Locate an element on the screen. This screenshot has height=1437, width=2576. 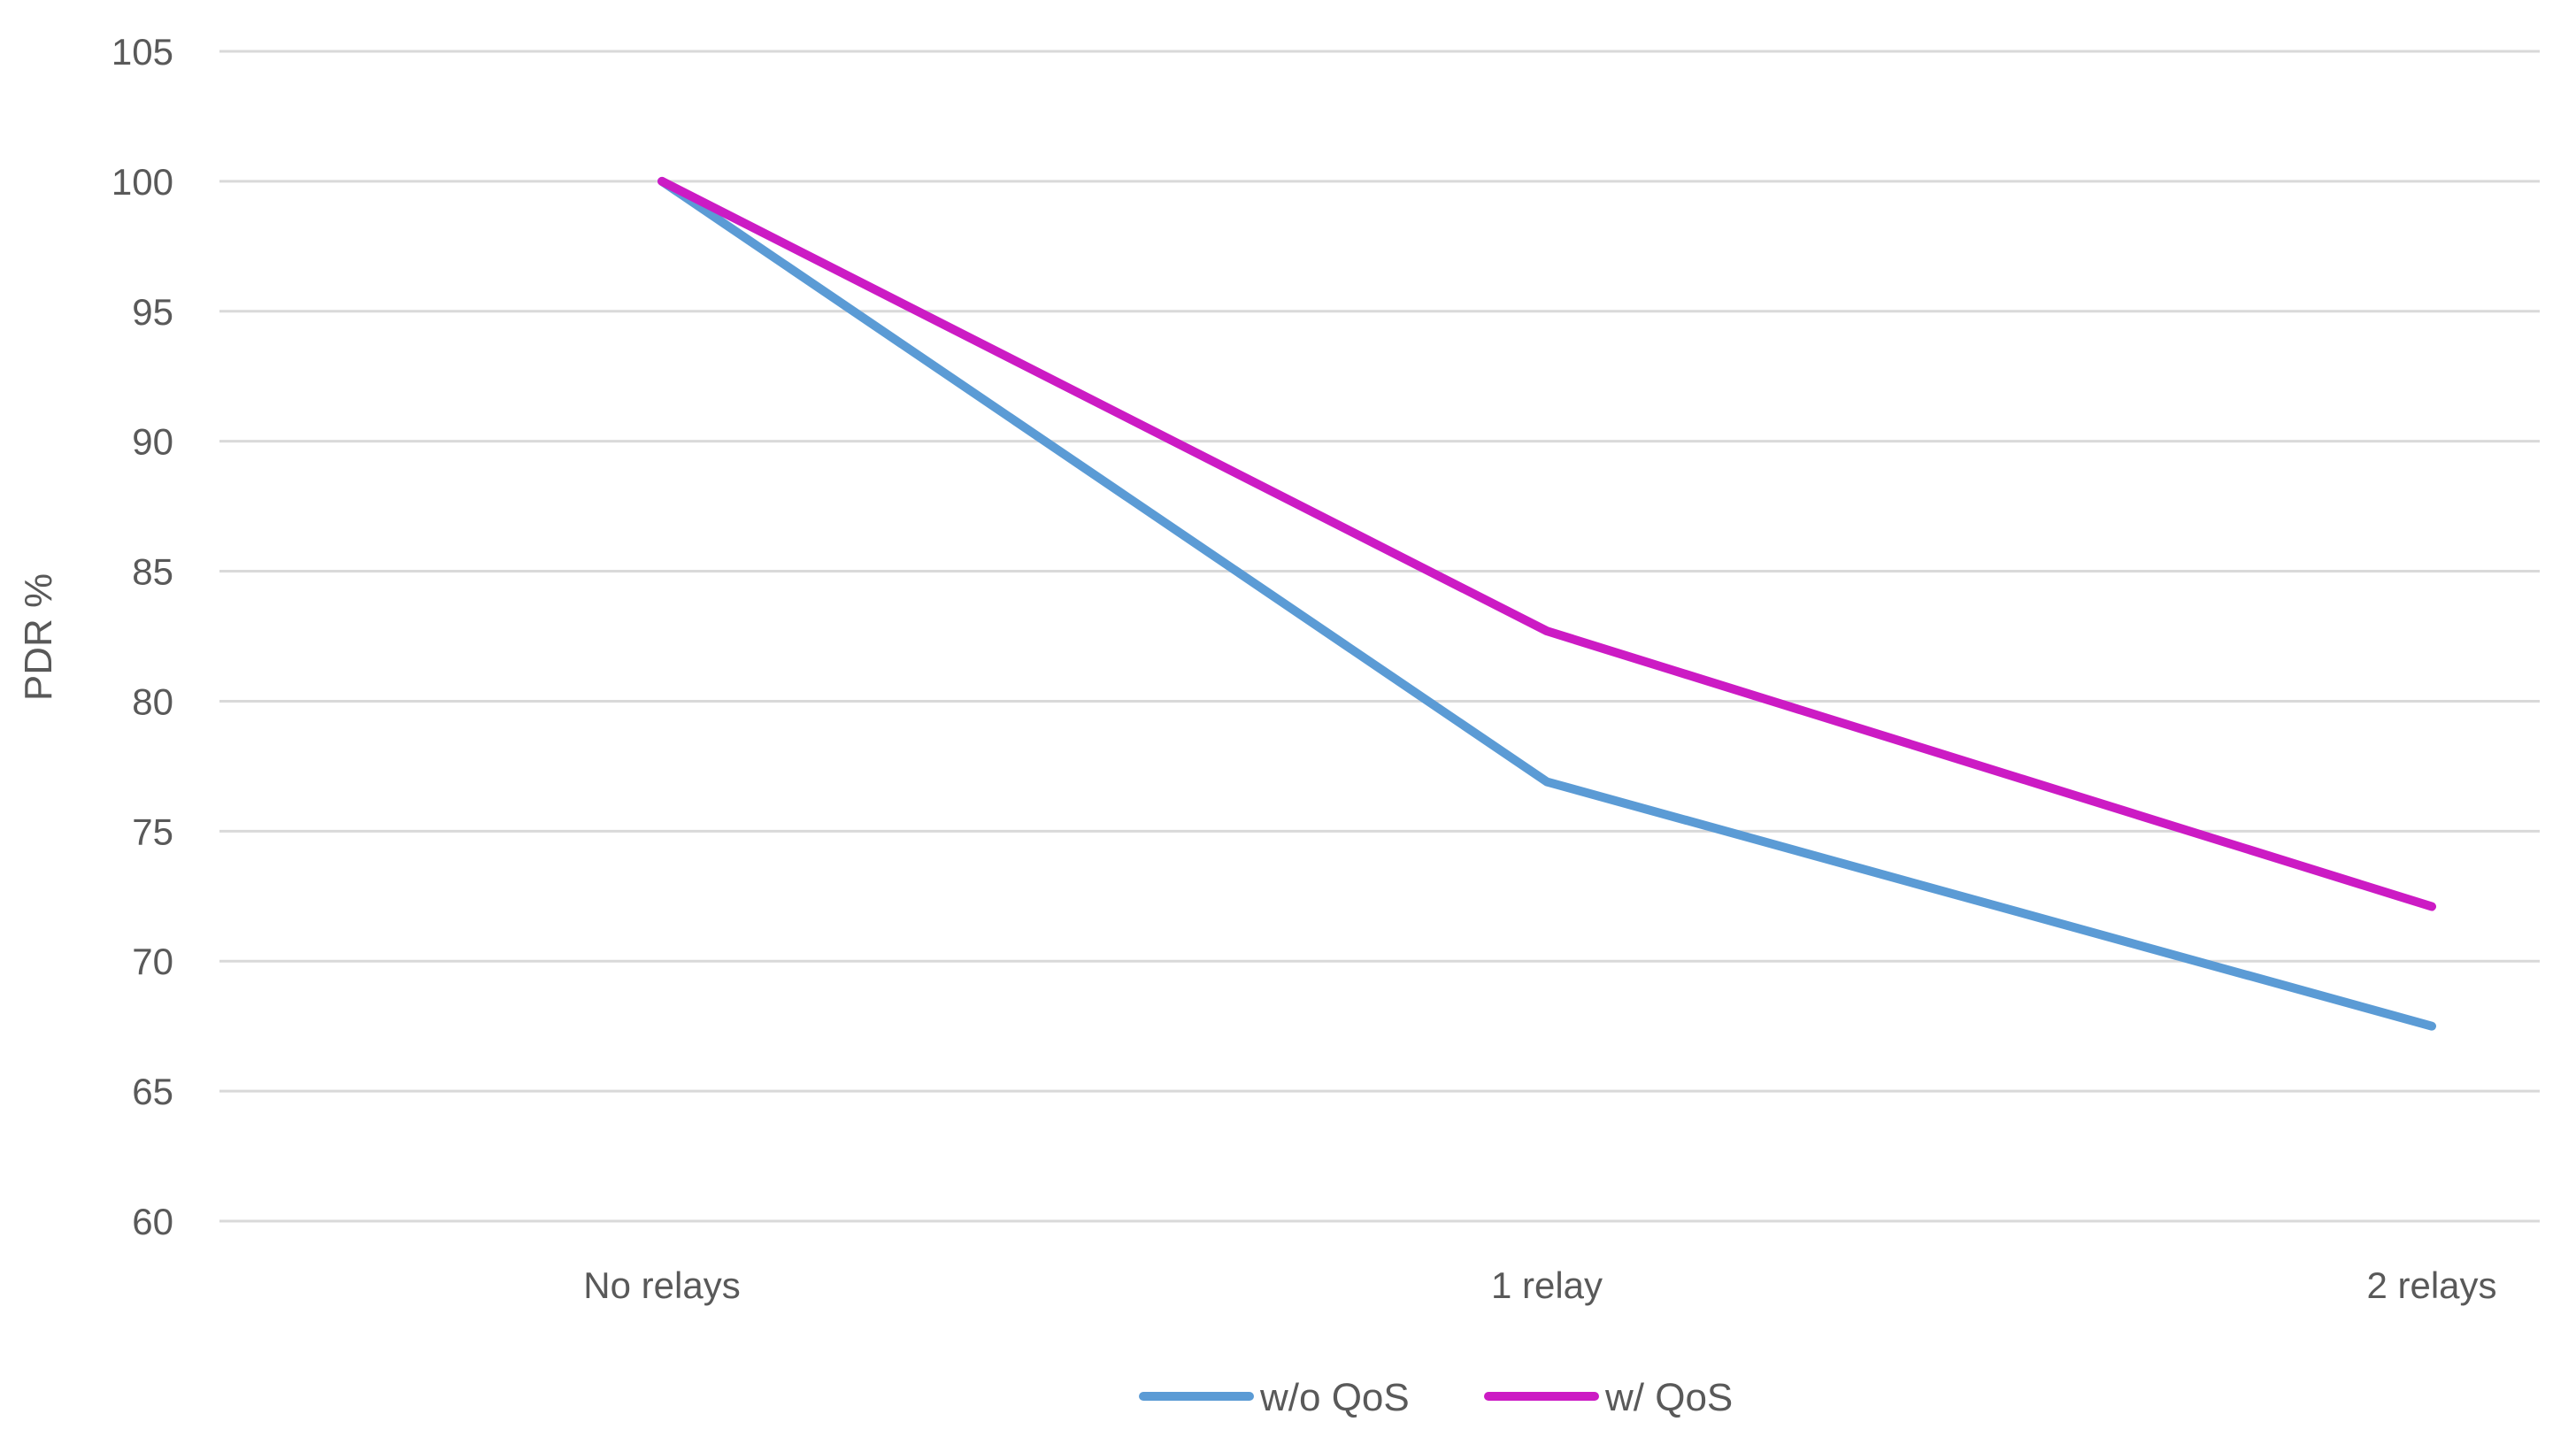
y-tick-label: 105 is located at coordinates (142, 52).